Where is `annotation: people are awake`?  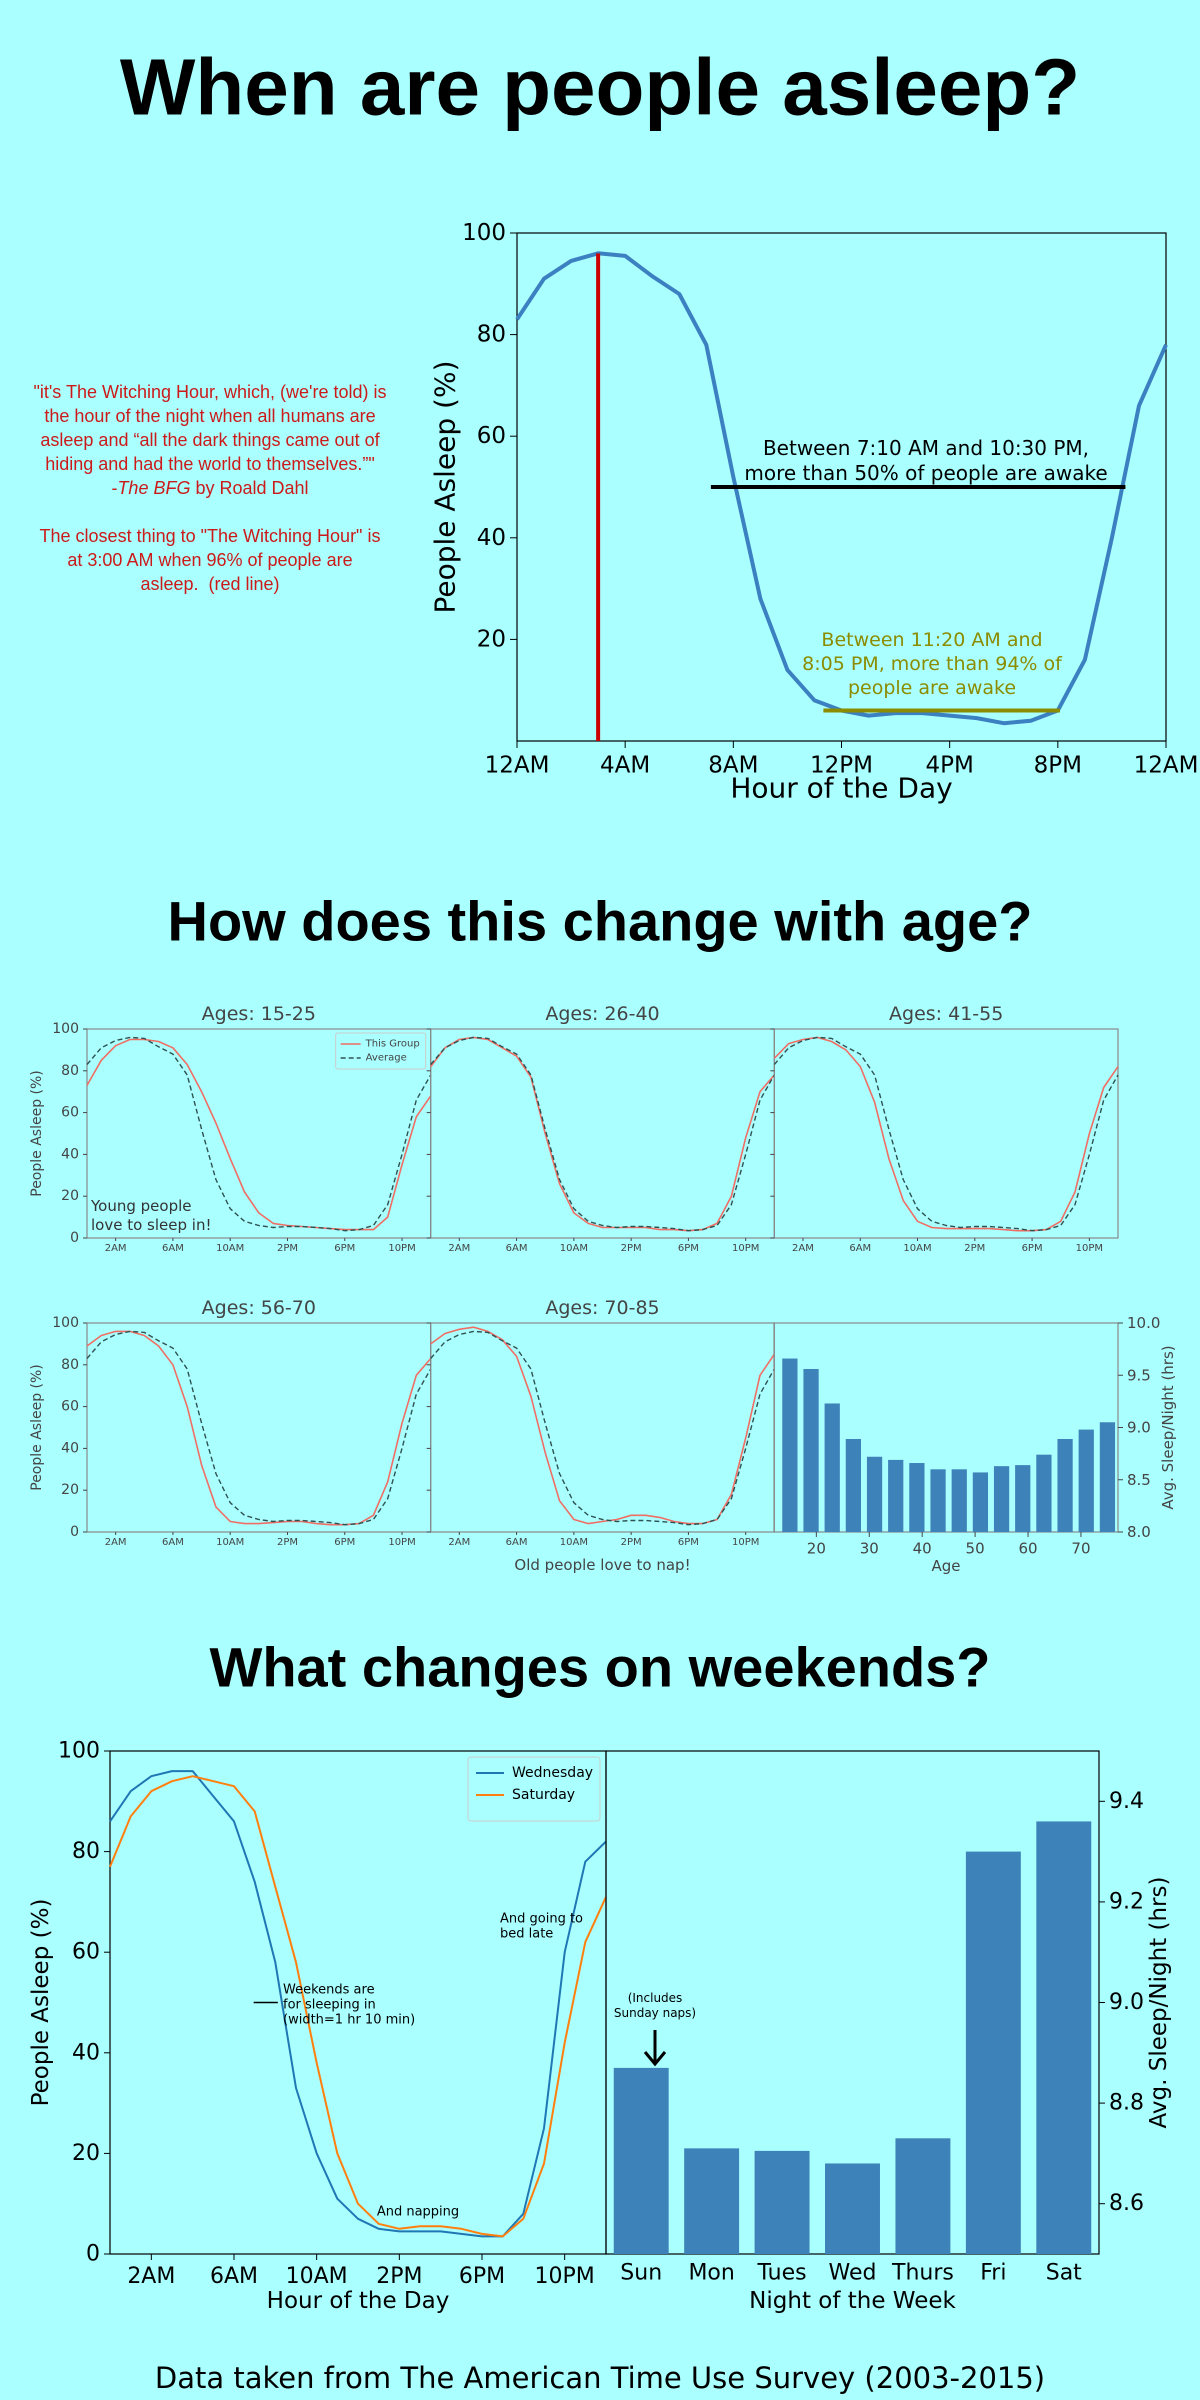 annotation: people are awake is located at coordinates (932, 688).